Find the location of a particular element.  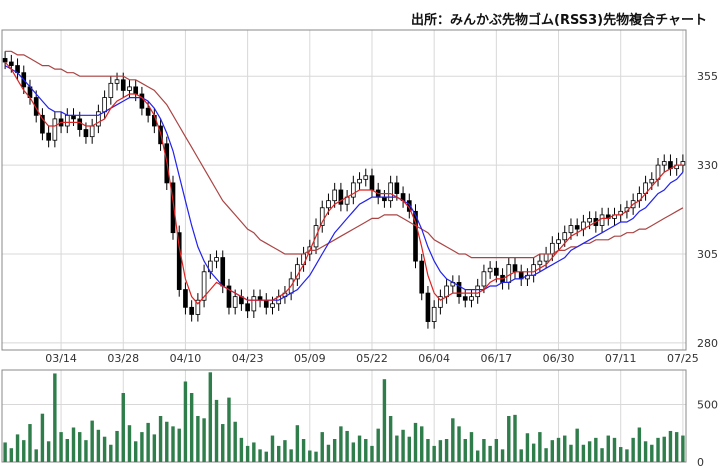

price-axis: 280 305 330 355 is located at coordinates (707, 210).